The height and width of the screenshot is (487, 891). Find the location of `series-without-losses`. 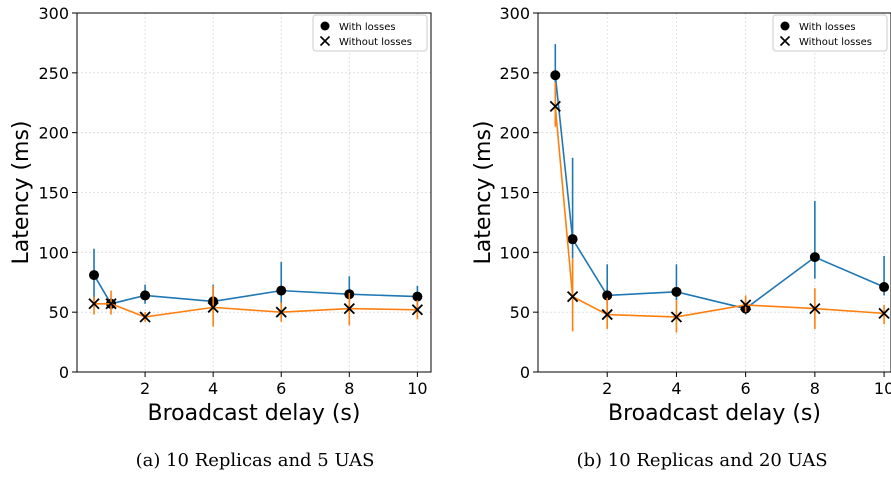

series-without-losses is located at coordinates (256, 306).